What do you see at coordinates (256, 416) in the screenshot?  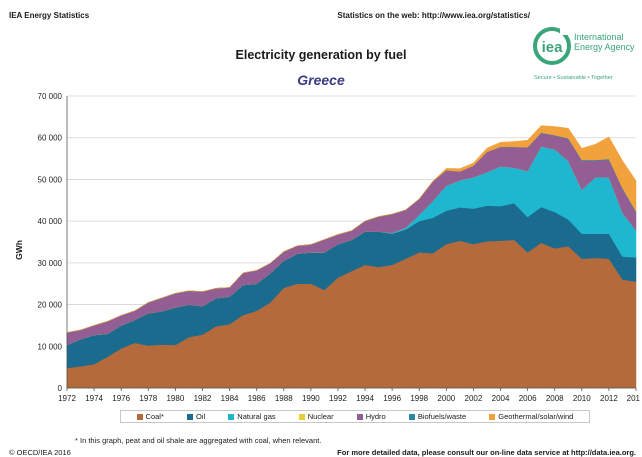 I see `legend-label: Natural gas` at bounding box center [256, 416].